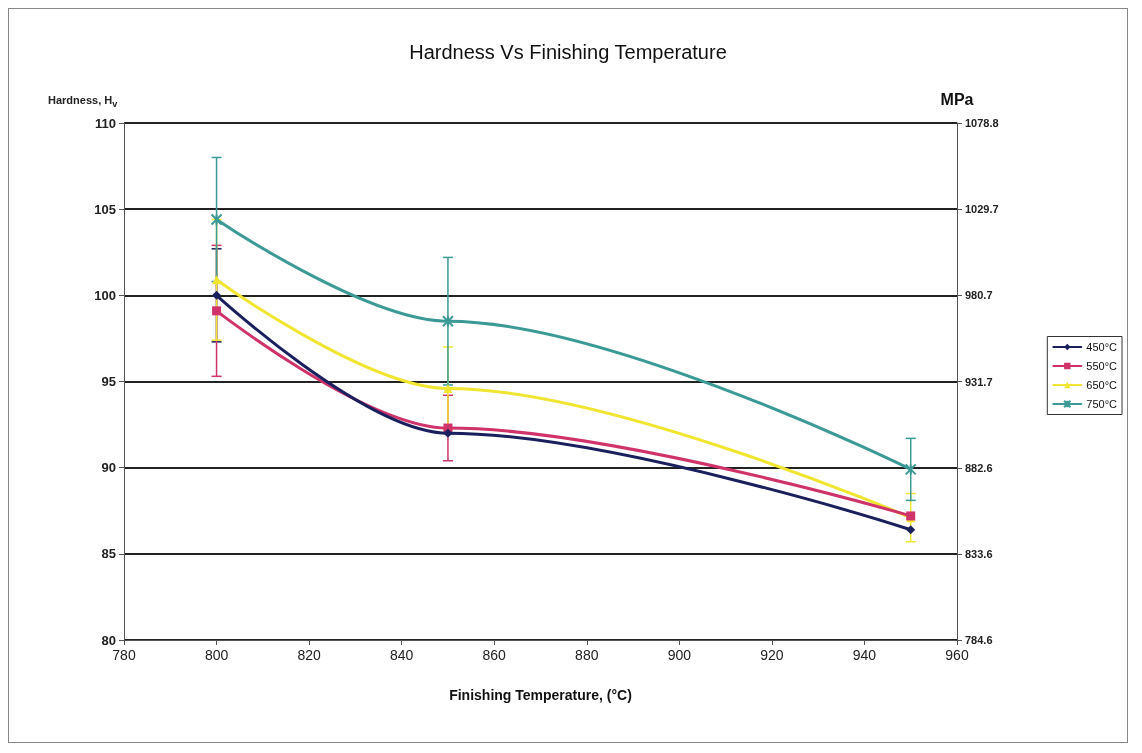 Image resolution: width=1142 pixels, height=753 pixels. I want to click on x-tick-label: 960, so click(957, 655).